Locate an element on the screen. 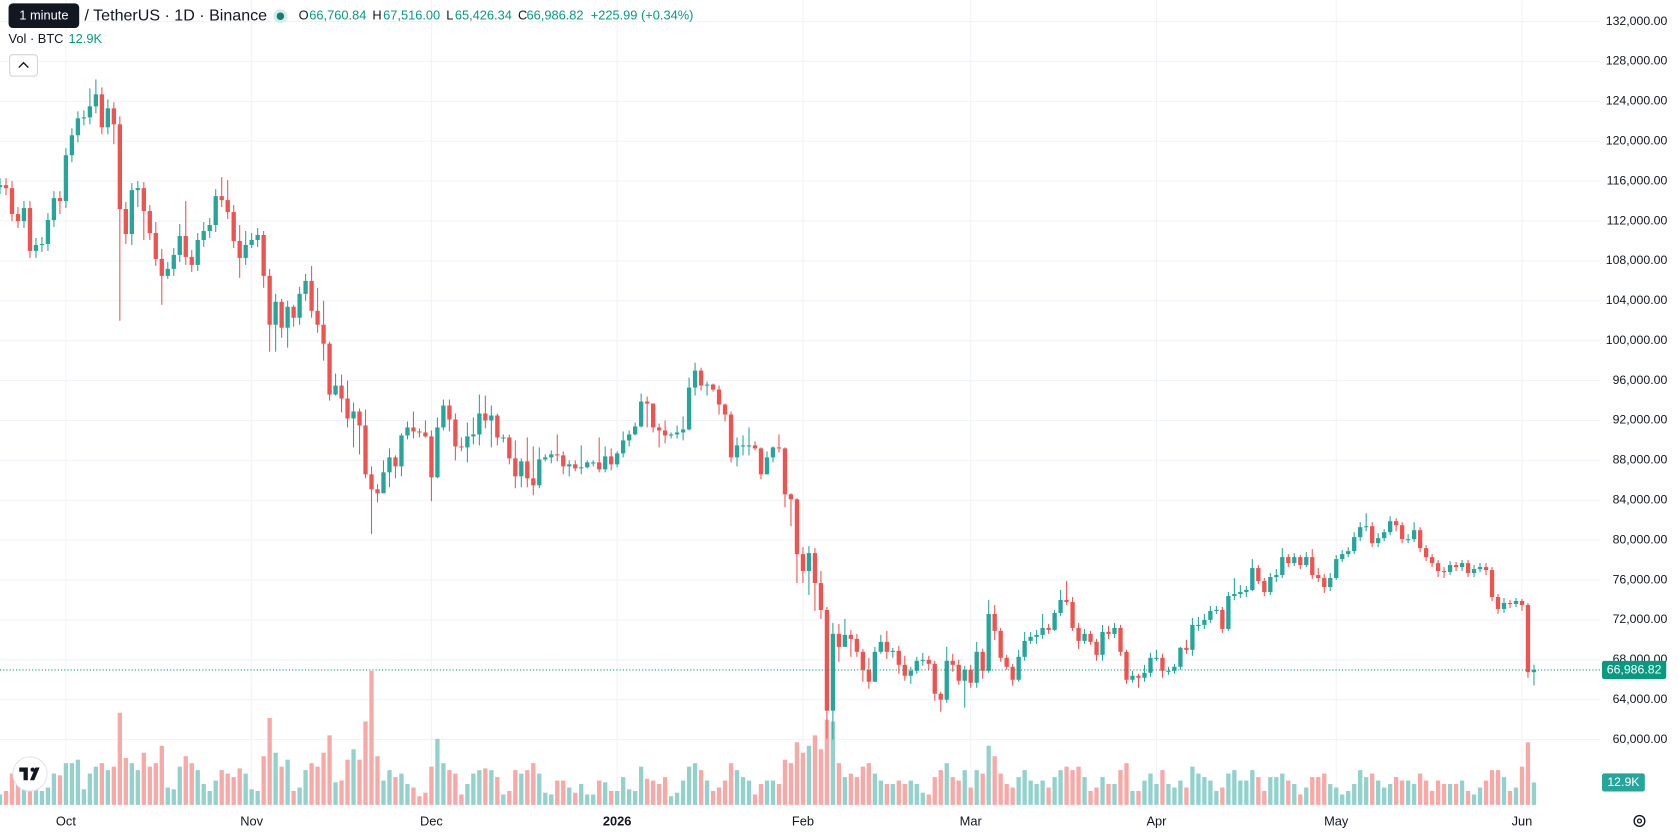 Image resolution: width=1678 pixels, height=835 pixels. x-tick-label: Dec is located at coordinates (431, 820).